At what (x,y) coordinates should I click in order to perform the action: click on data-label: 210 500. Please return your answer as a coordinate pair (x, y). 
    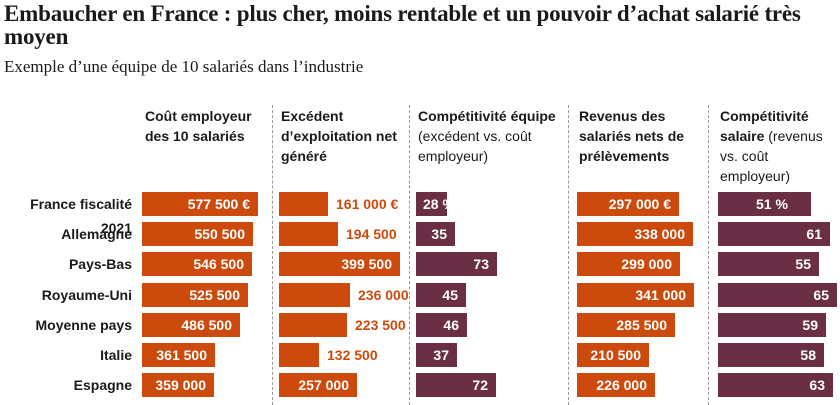
    Looking at the image, I should click on (615, 355).